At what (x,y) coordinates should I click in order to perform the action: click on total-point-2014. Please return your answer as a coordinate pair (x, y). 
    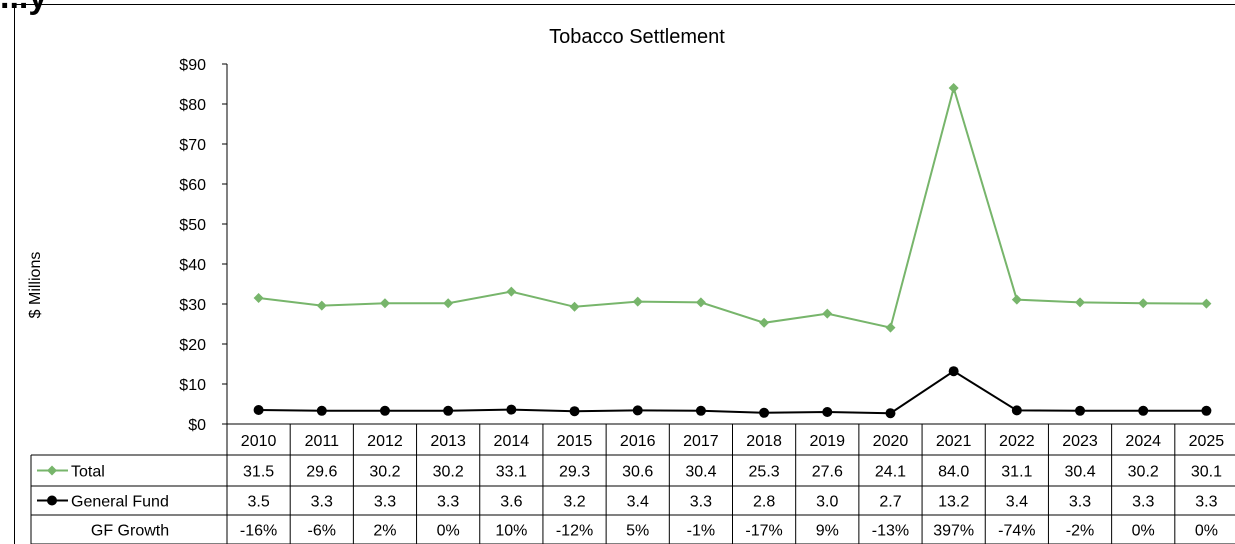
    Looking at the image, I should click on (511, 291).